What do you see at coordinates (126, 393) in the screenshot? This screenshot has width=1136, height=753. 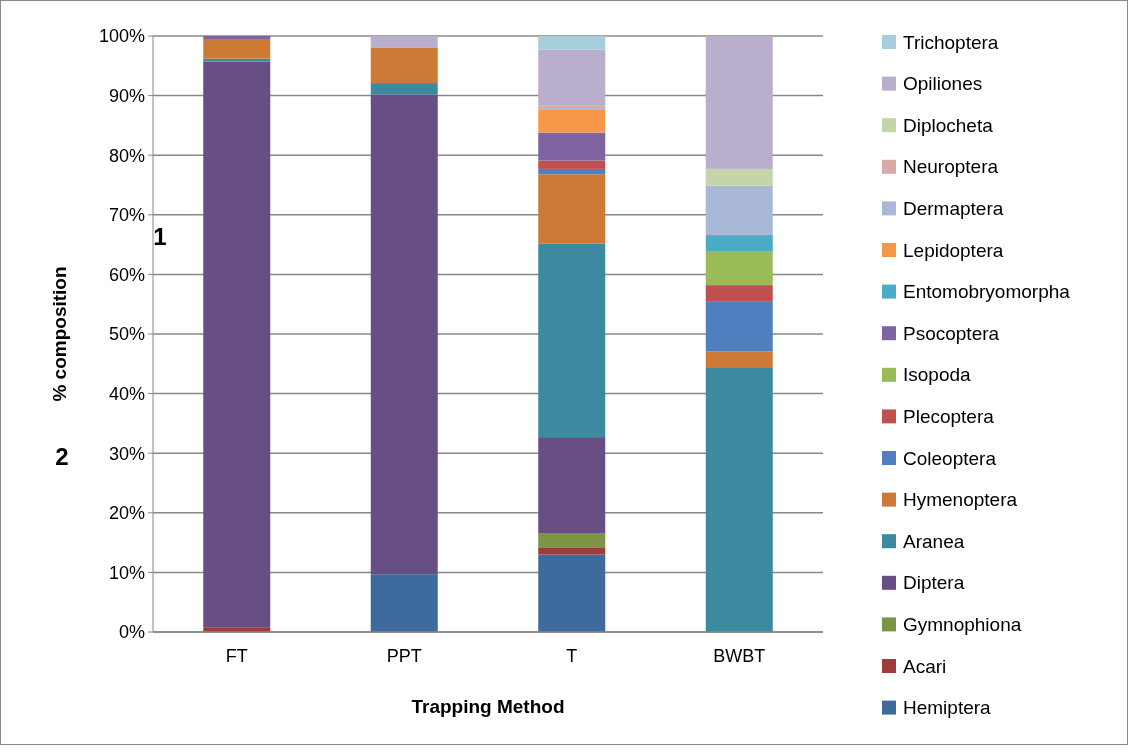 I see `y-tick-label: 40%` at bounding box center [126, 393].